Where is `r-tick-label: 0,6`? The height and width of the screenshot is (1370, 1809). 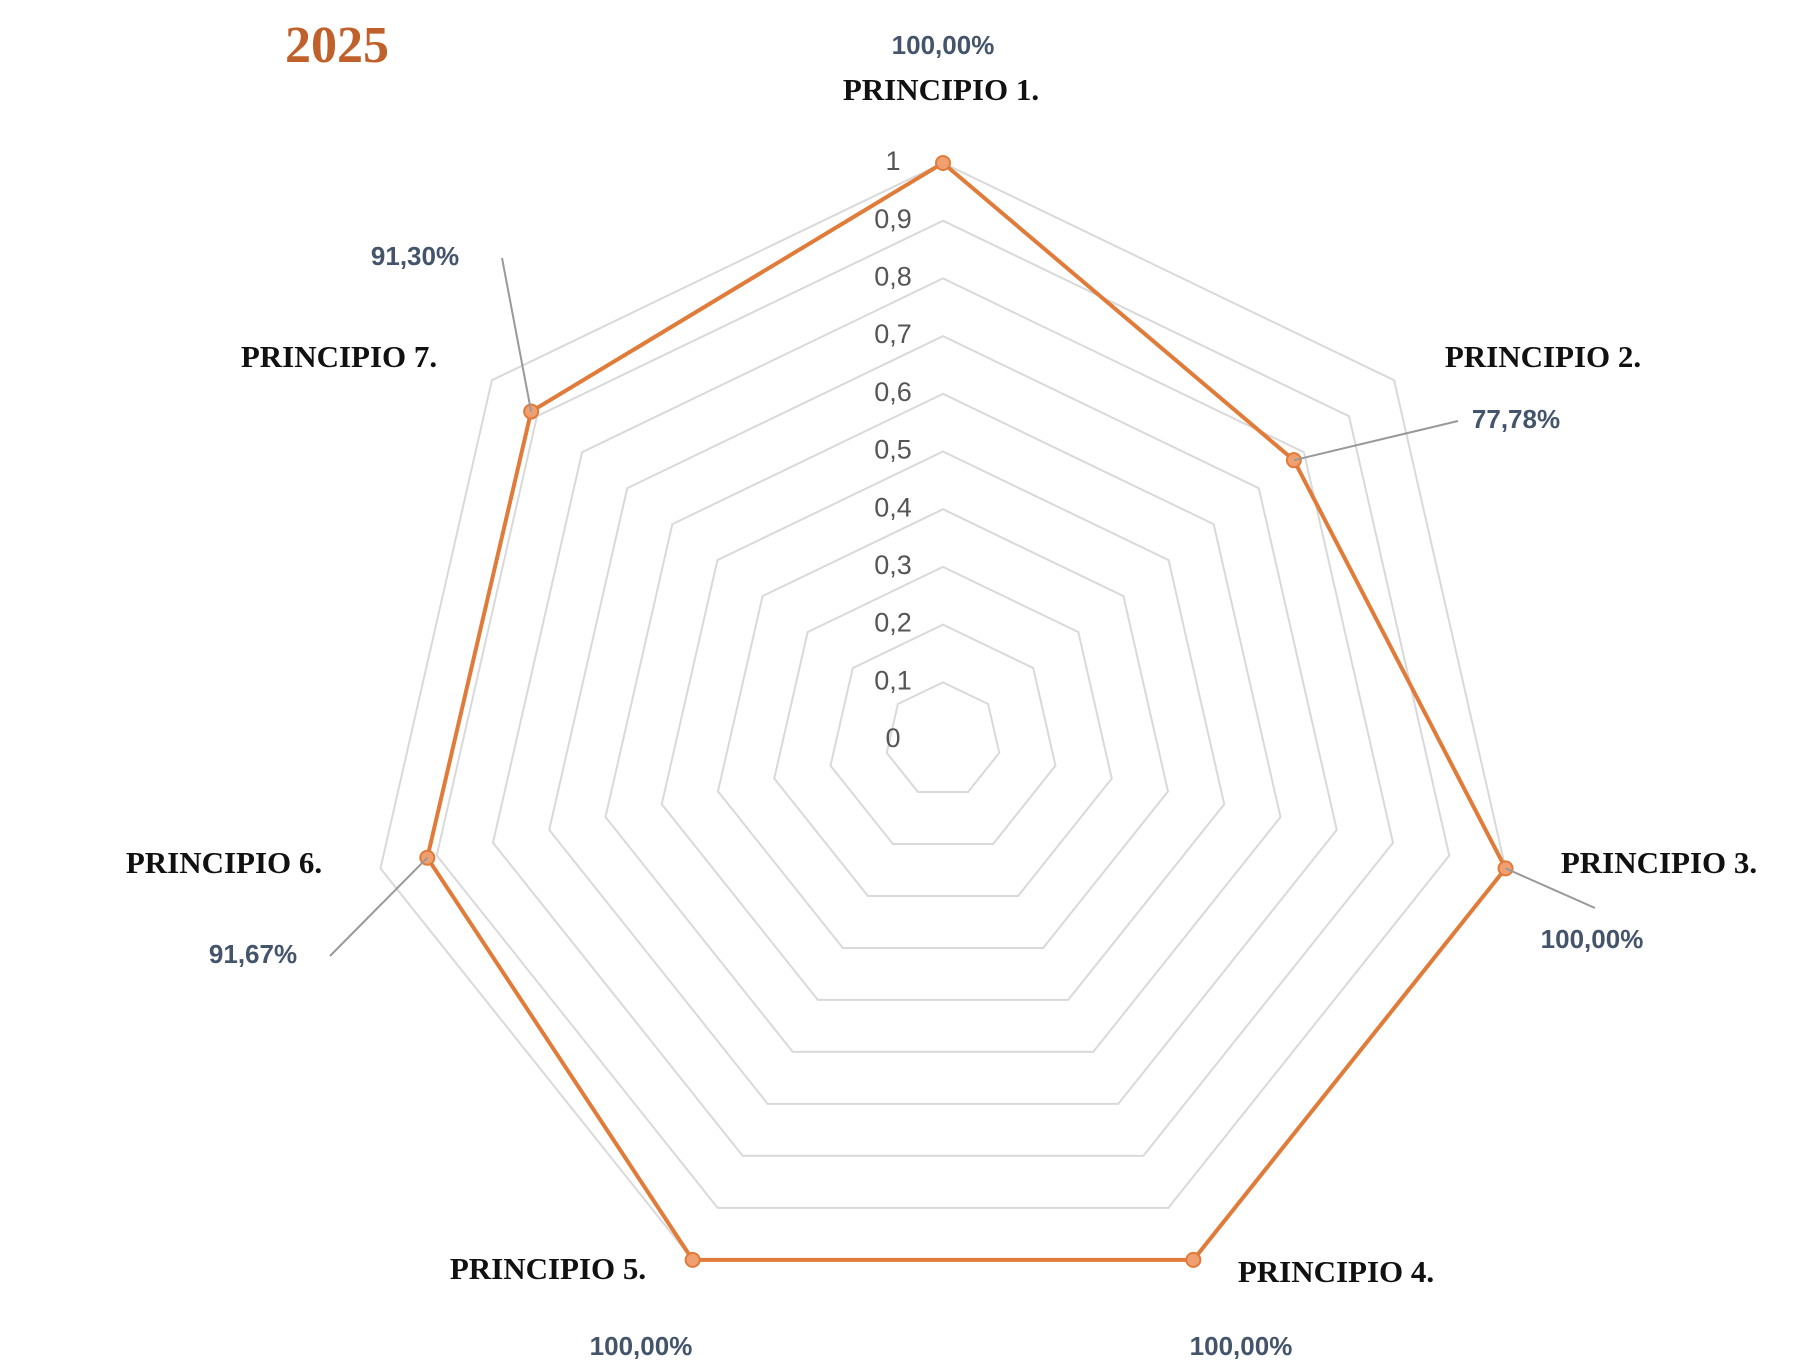
r-tick-label: 0,6 is located at coordinates (893, 392).